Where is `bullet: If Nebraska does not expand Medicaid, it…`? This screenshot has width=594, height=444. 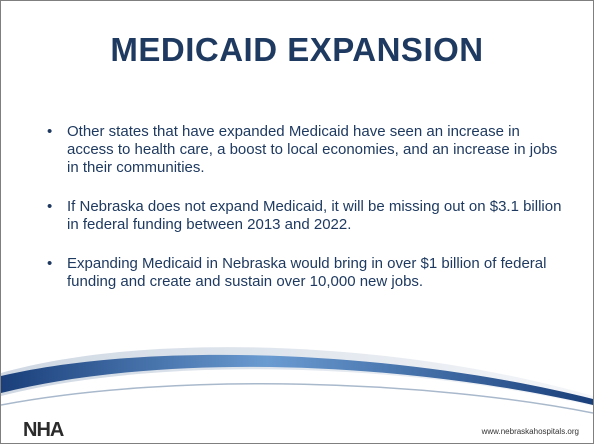 bullet: If Nebraska does not expand Medicaid, it… is located at coordinates (307, 216).